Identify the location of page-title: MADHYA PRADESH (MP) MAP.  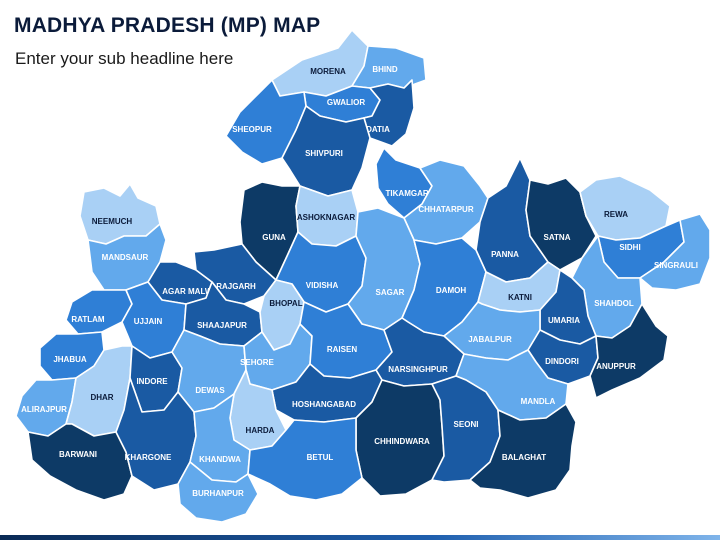
(167, 25).